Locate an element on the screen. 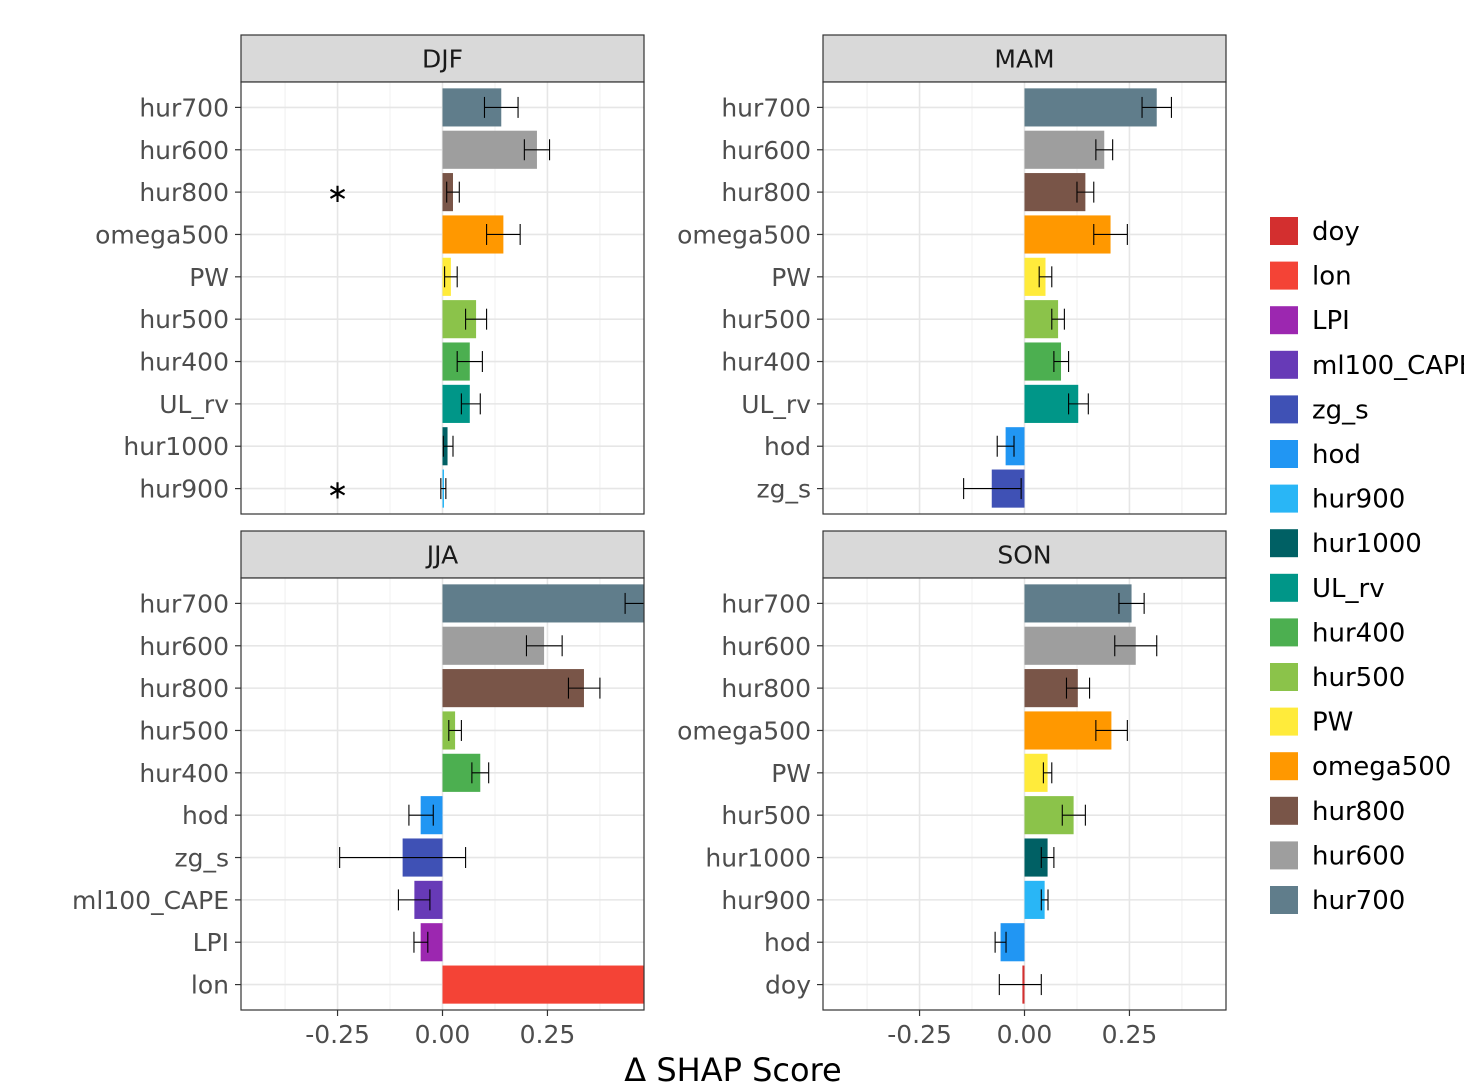 The image size is (1464, 1087). y-tick-label: hur900 is located at coordinates (766, 900).